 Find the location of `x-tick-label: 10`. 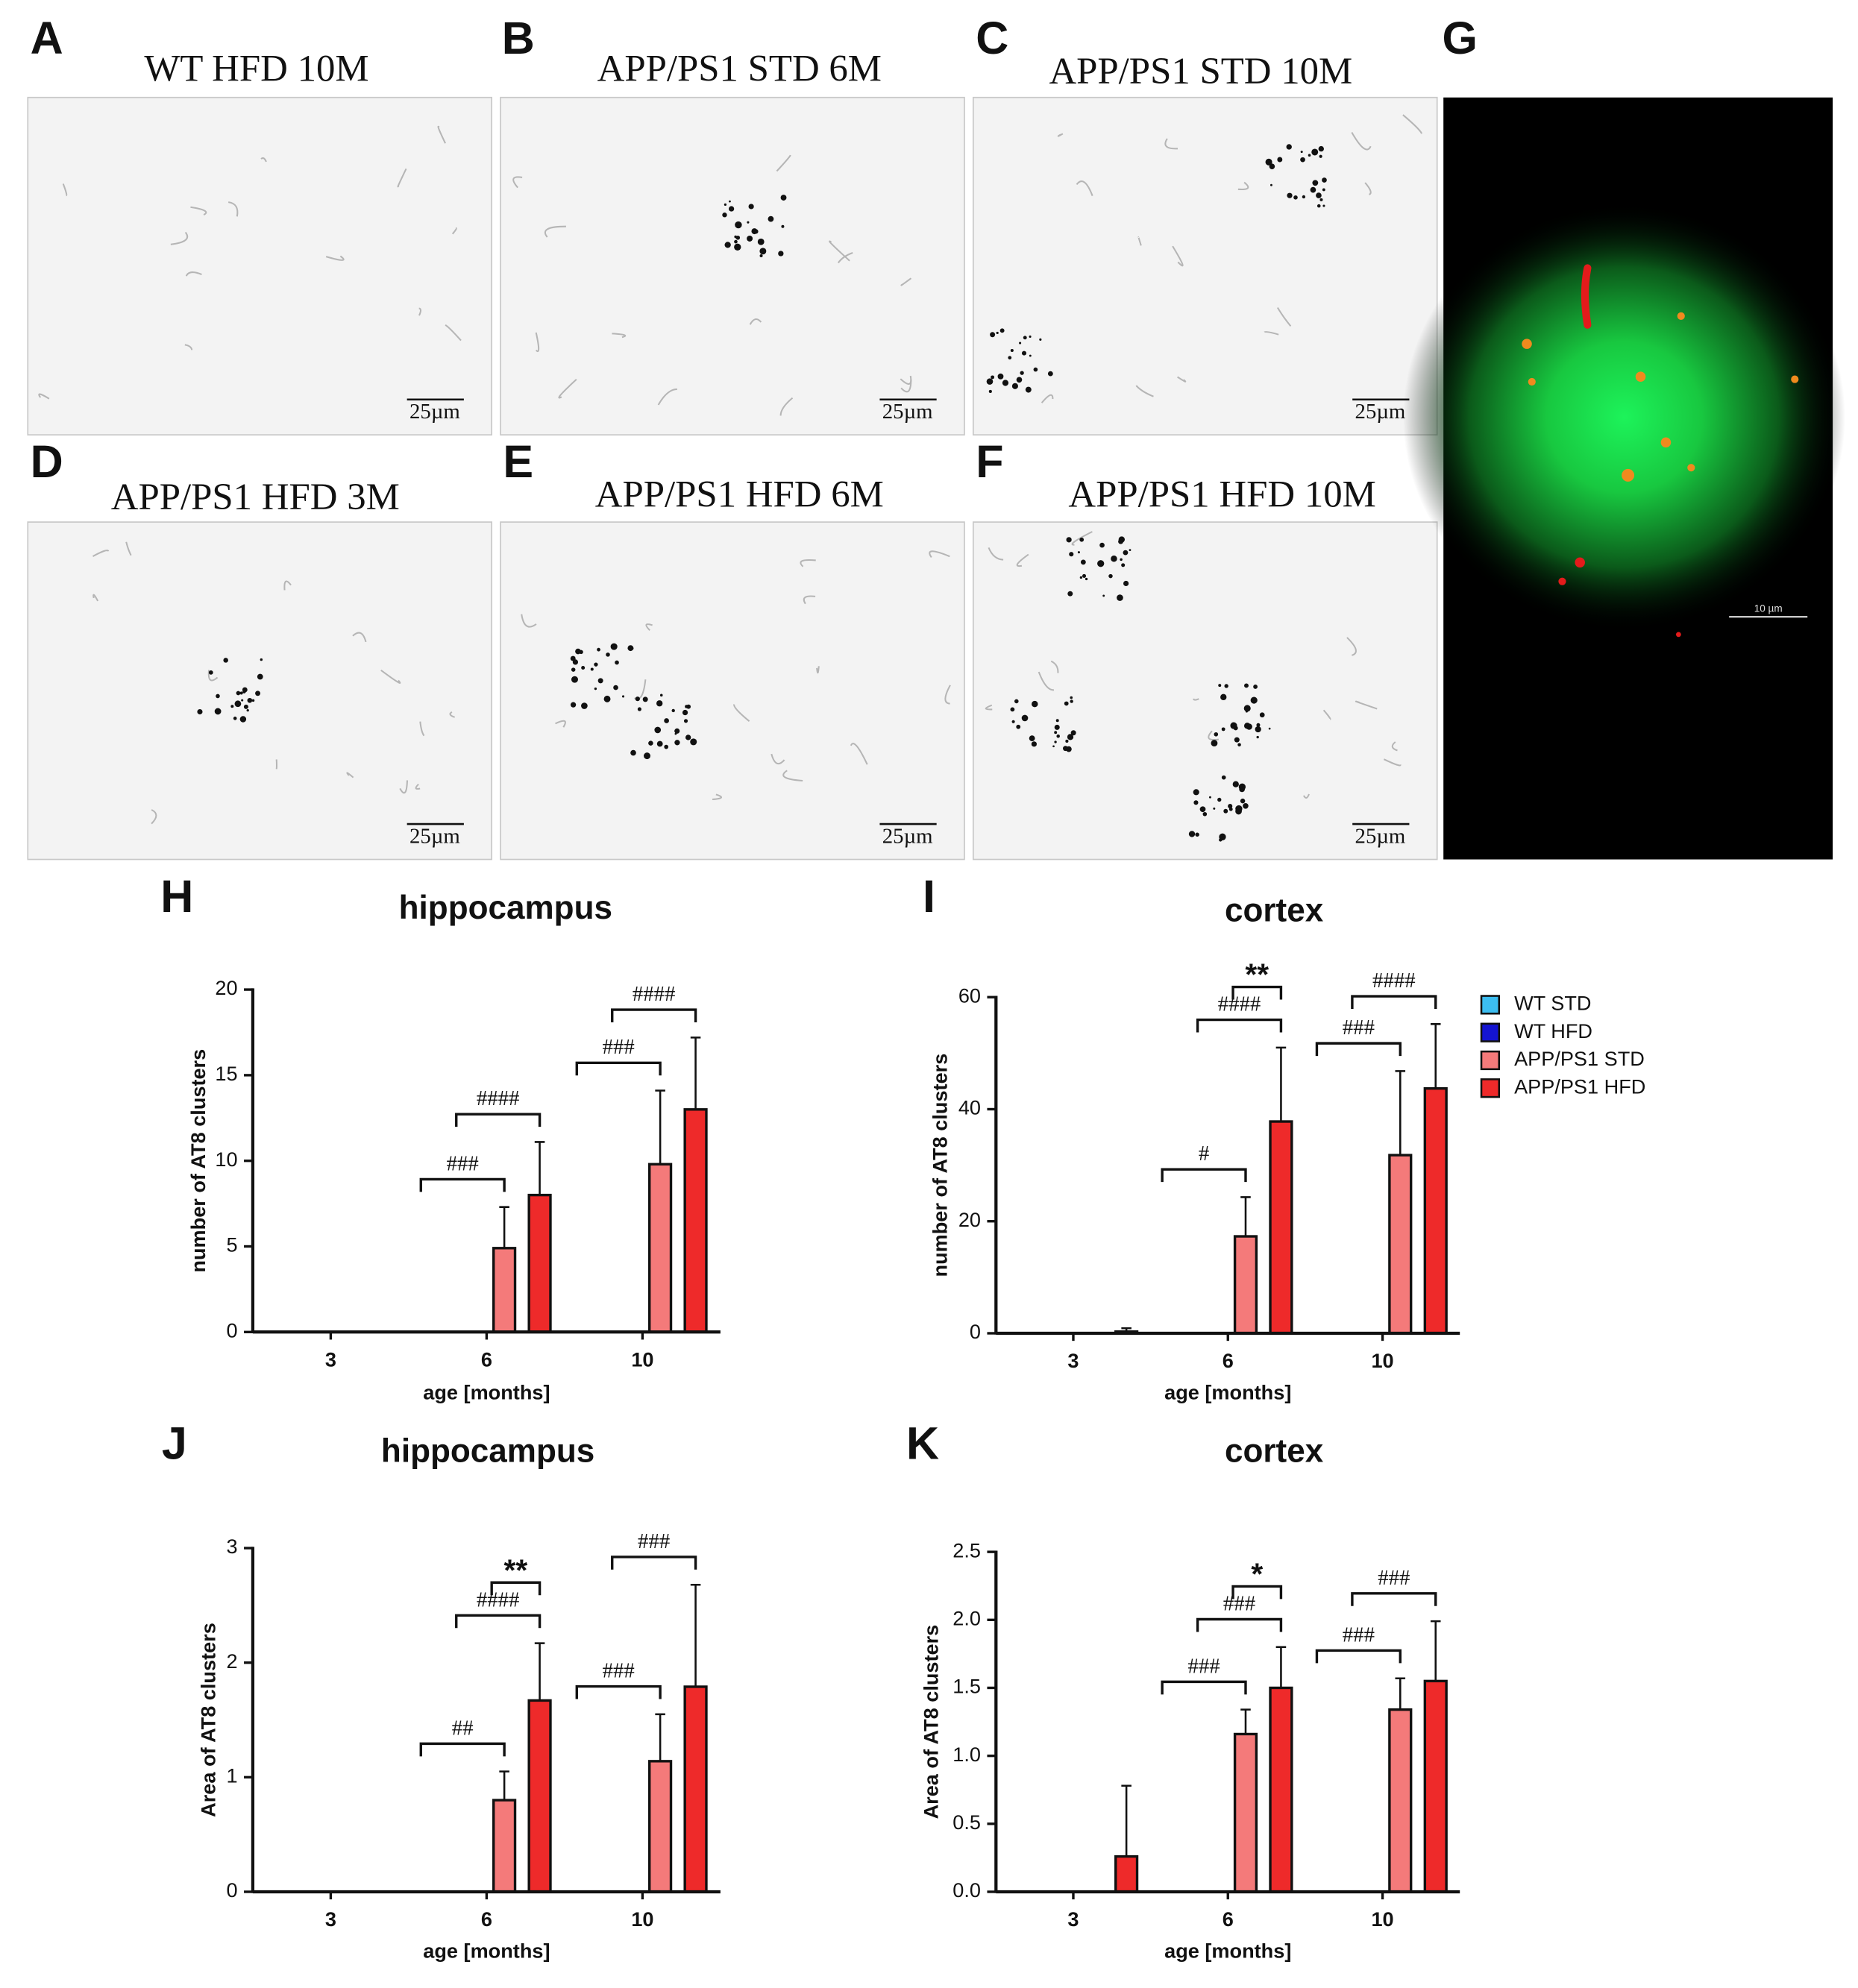

x-tick-label: 10 is located at coordinates (642, 1359).